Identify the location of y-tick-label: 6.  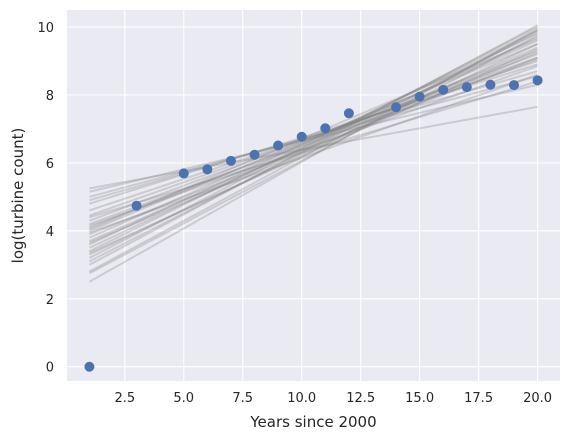
(50, 164).